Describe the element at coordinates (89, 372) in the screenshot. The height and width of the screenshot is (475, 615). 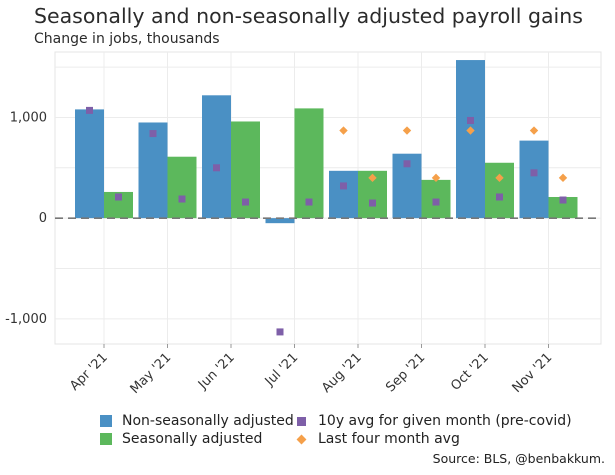
I see `x-tick-label: Apr '21` at that location.